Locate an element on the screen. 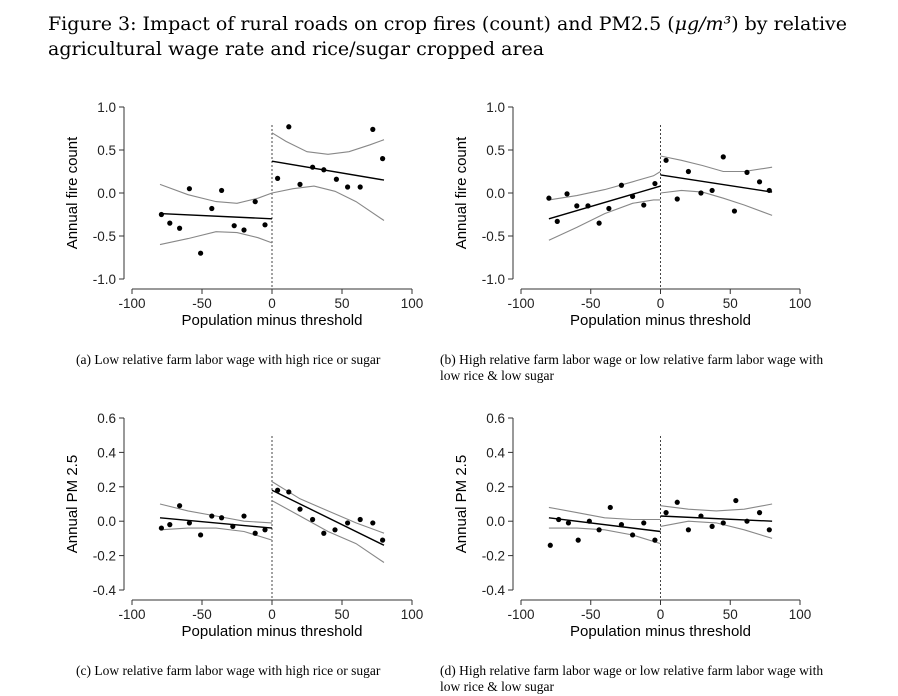 The height and width of the screenshot is (696, 898). y-tick-label-b: 1.0 is located at coordinates (495, 107).